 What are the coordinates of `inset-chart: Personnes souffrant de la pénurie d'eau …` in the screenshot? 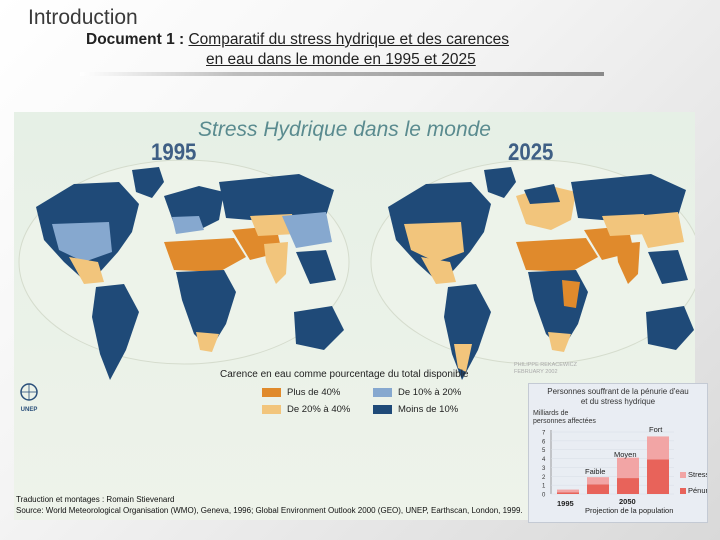 It's located at (618, 453).